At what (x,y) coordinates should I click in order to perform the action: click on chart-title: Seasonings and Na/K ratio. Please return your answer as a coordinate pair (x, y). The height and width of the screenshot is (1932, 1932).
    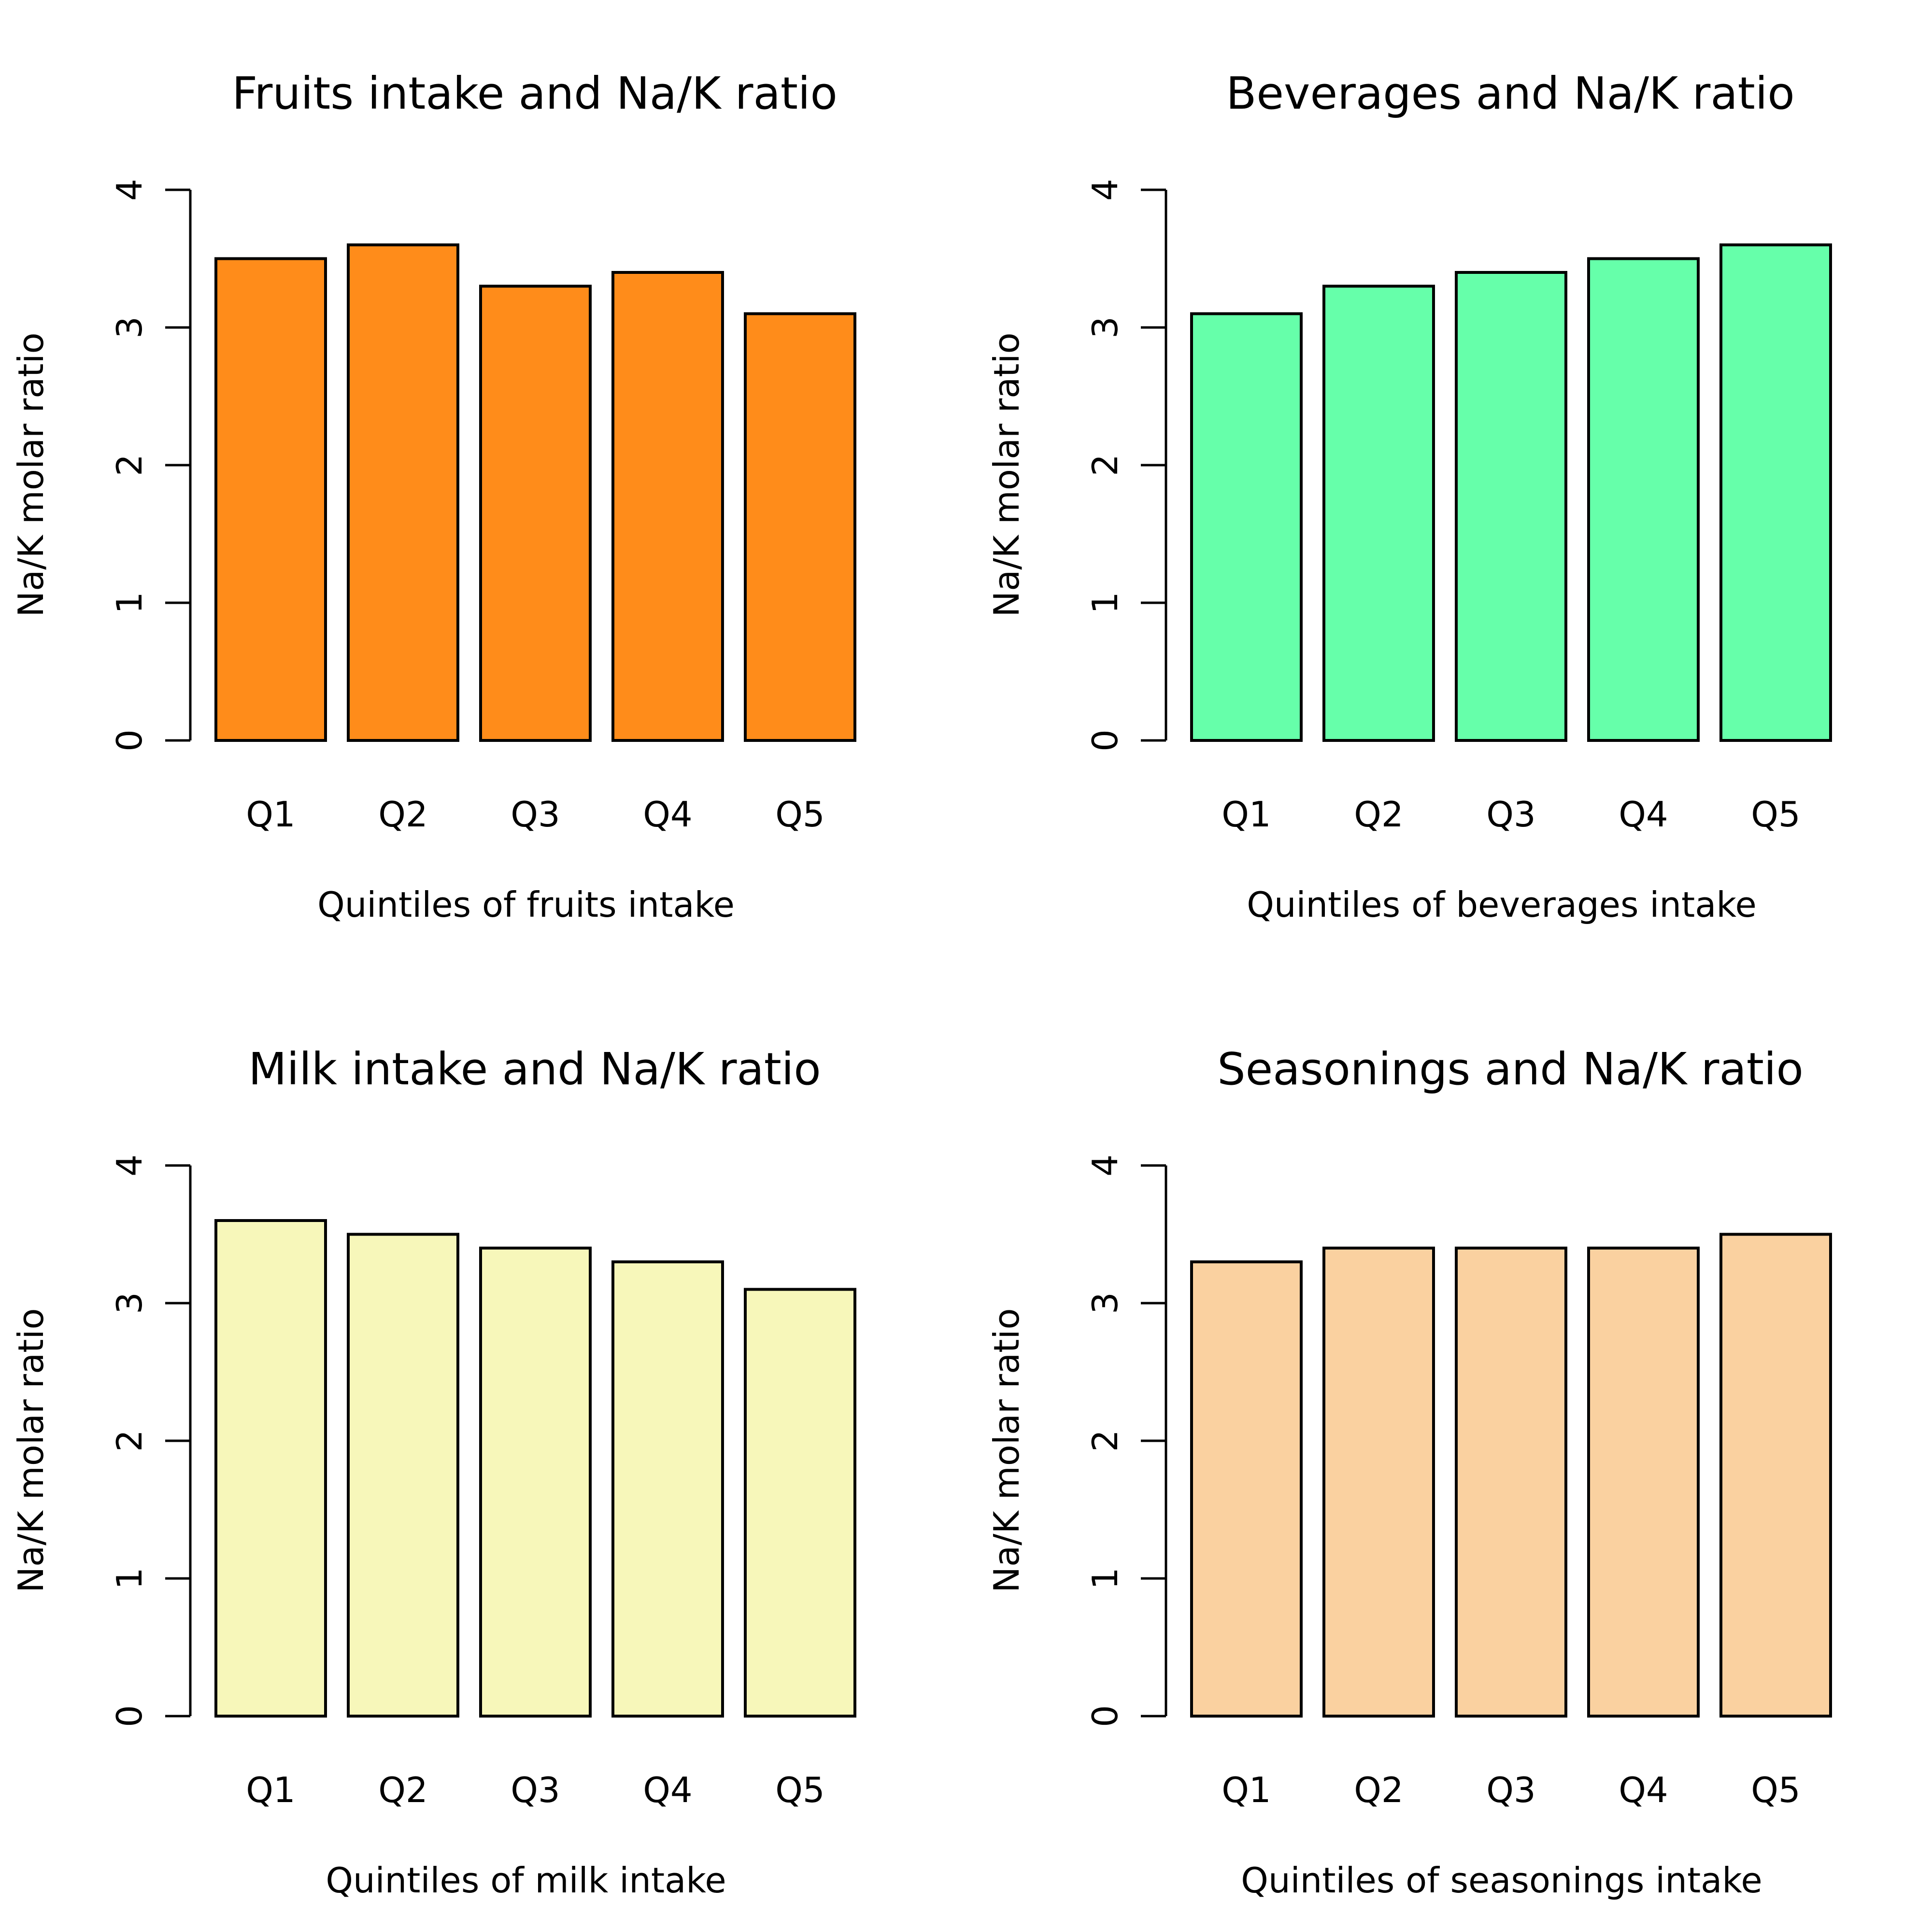
    Looking at the image, I should click on (1510, 1069).